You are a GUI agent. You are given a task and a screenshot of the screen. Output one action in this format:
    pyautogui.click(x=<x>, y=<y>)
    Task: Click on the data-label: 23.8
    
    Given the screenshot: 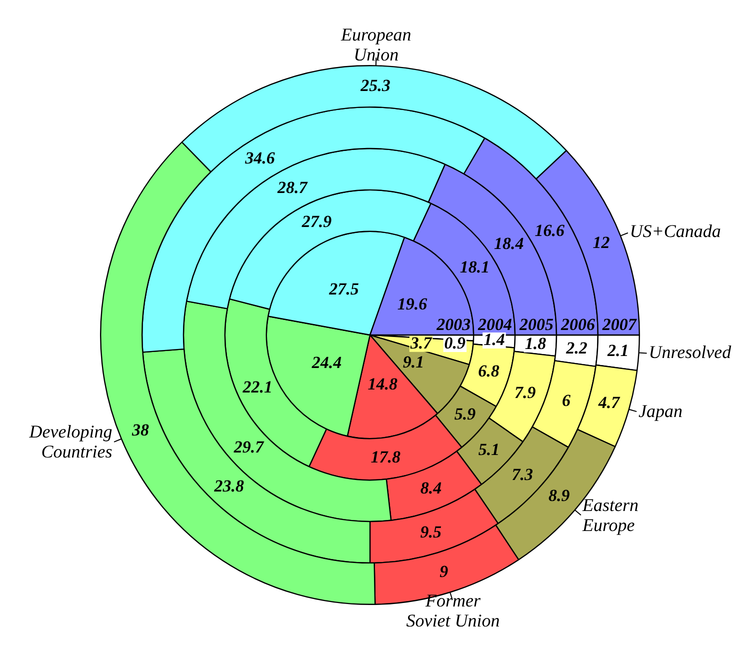 What is the action you would take?
    pyautogui.click(x=228, y=486)
    